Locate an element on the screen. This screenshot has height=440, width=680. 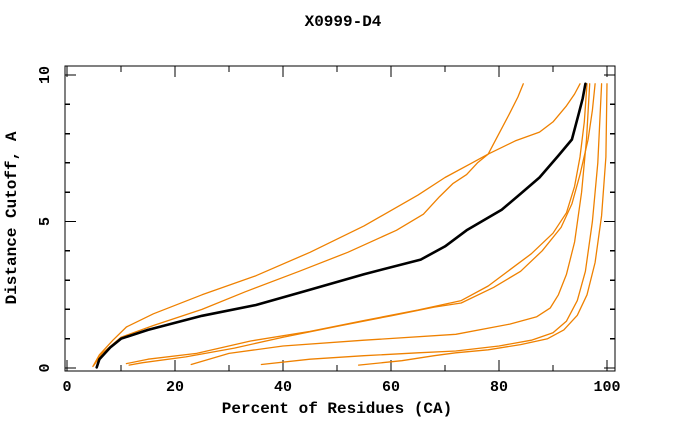
x-tick-label-20: 20 is located at coordinates (175, 387).